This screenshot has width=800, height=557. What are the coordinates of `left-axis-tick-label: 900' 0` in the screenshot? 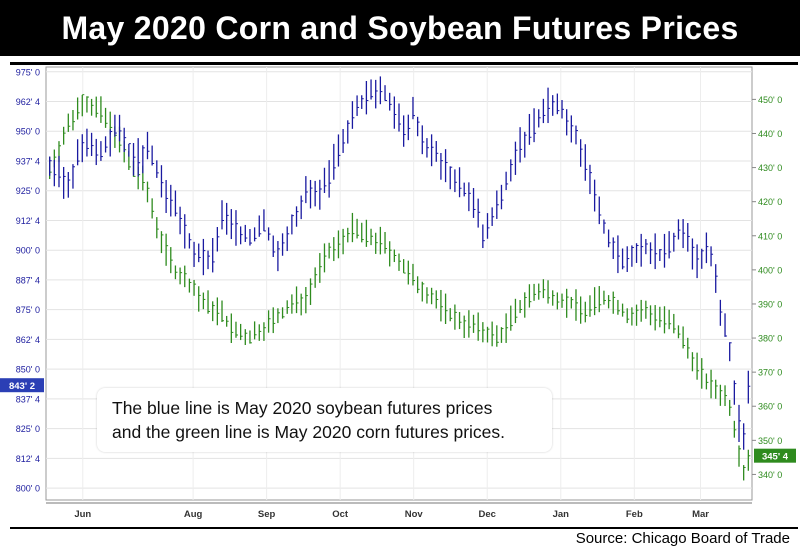 It's located at (28, 251).